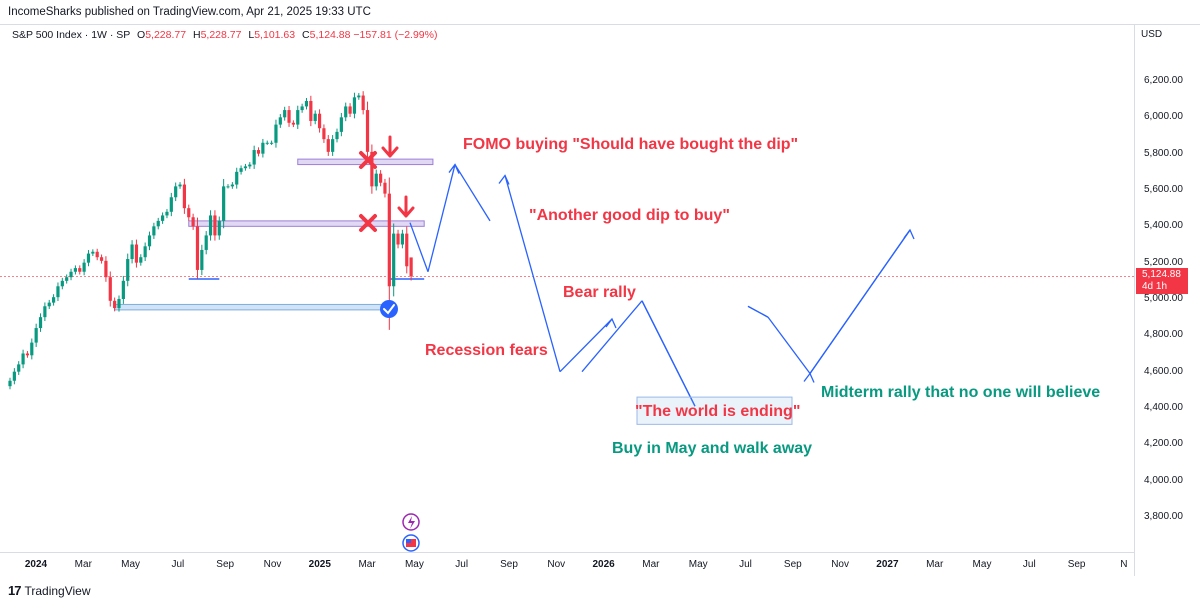  What do you see at coordinates (603, 564) in the screenshot?
I see `time-tick-label: 2026` at bounding box center [603, 564].